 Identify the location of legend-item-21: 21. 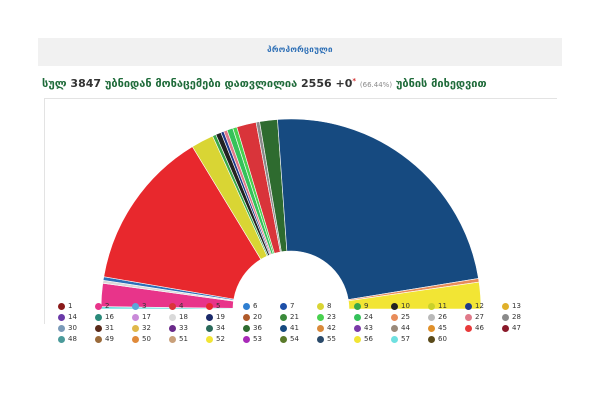
(289, 318).